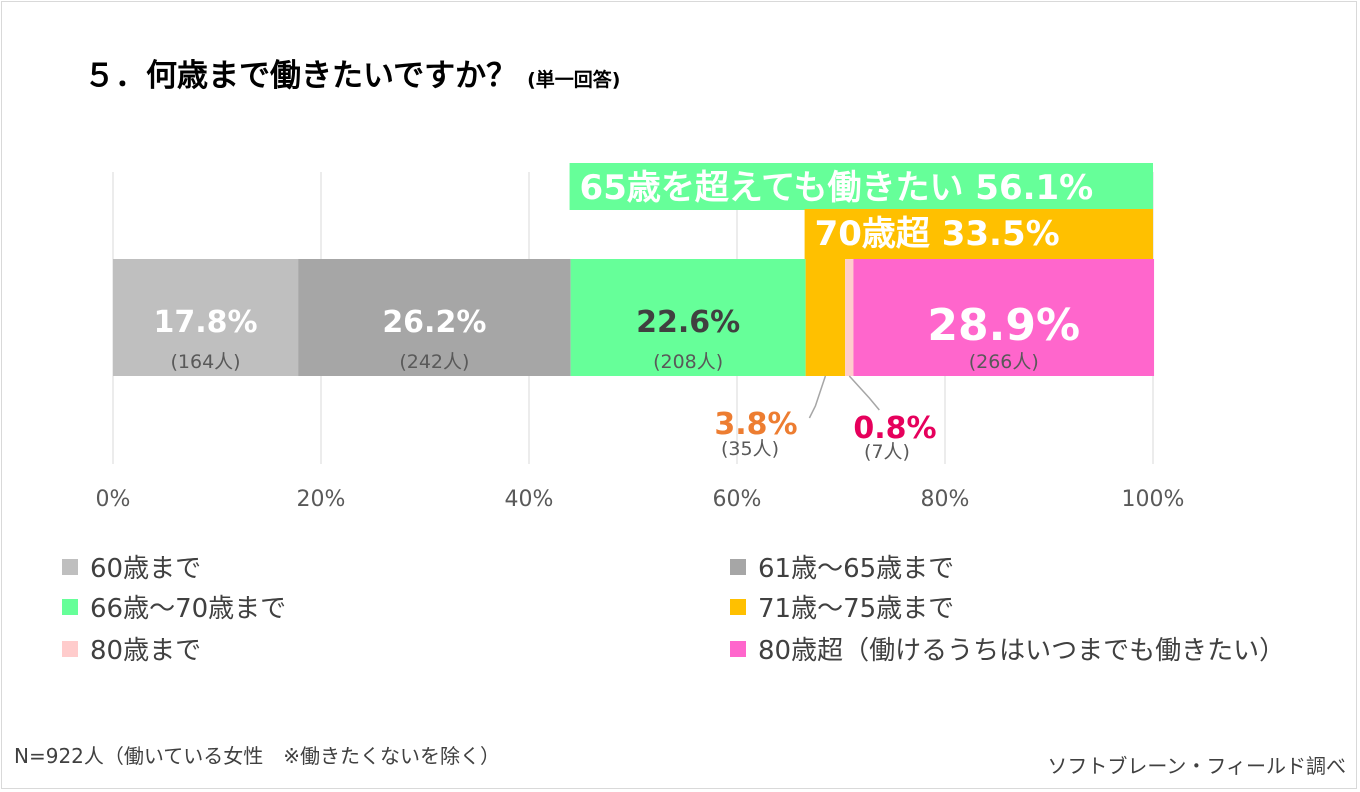  I want to click on data-label: 28.9%, so click(1003, 325).